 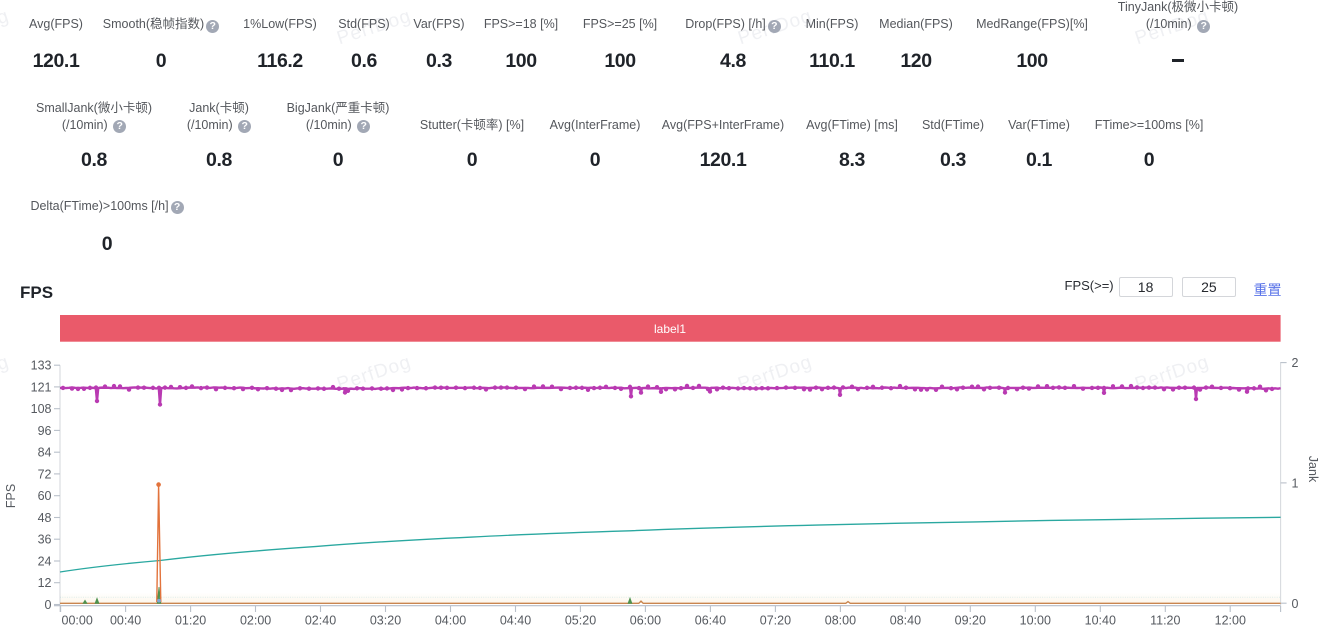 I want to click on svg-text: 2, so click(x=1295, y=363).